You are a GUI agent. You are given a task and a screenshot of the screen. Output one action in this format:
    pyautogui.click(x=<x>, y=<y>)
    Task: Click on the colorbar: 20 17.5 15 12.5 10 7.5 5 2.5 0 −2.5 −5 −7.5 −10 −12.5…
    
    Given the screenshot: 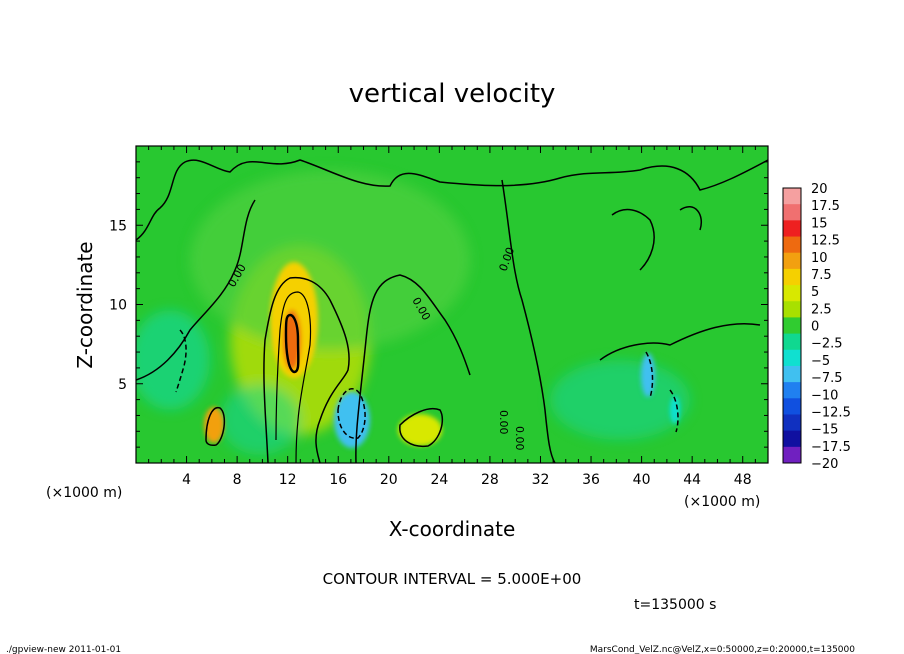 What is the action you would take?
    pyautogui.click(x=816, y=327)
    